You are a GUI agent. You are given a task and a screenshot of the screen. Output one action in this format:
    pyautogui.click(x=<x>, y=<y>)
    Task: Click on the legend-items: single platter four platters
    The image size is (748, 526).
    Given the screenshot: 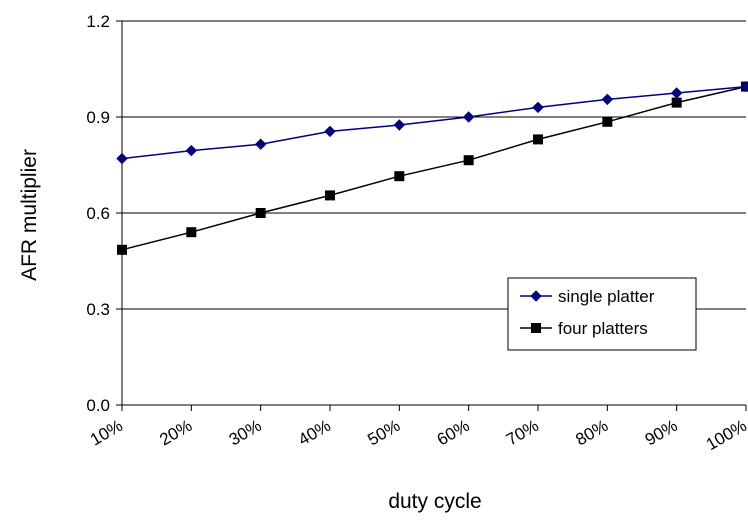 What is the action you would take?
    pyautogui.click(x=587, y=312)
    